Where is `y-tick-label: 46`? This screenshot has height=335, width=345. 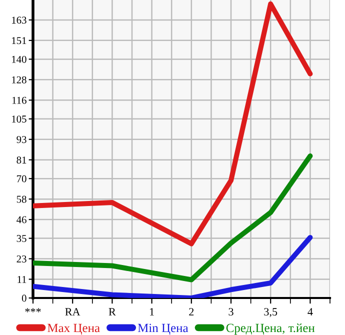
y-tick-label: 46 is located at coordinates (21, 220).